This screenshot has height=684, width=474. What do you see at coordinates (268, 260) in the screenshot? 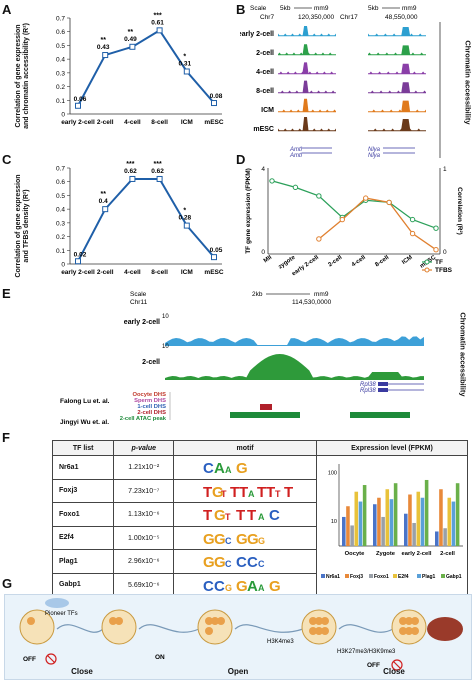
I see `x-tick-label: MII` at bounding box center [268, 260].